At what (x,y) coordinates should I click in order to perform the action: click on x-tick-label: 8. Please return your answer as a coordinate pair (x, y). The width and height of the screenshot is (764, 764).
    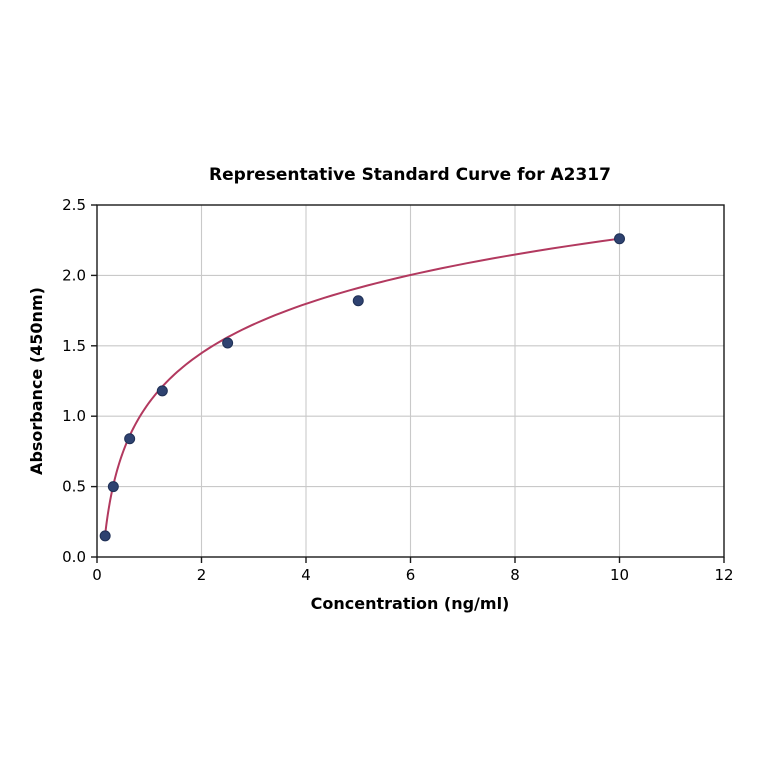
    Looking at the image, I should click on (515, 575).